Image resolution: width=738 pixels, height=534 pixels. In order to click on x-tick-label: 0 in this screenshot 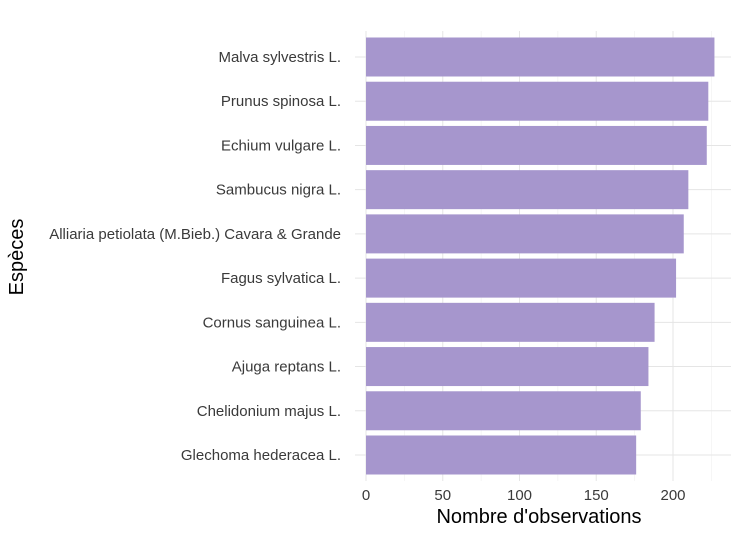, I will do `click(366, 495)`.